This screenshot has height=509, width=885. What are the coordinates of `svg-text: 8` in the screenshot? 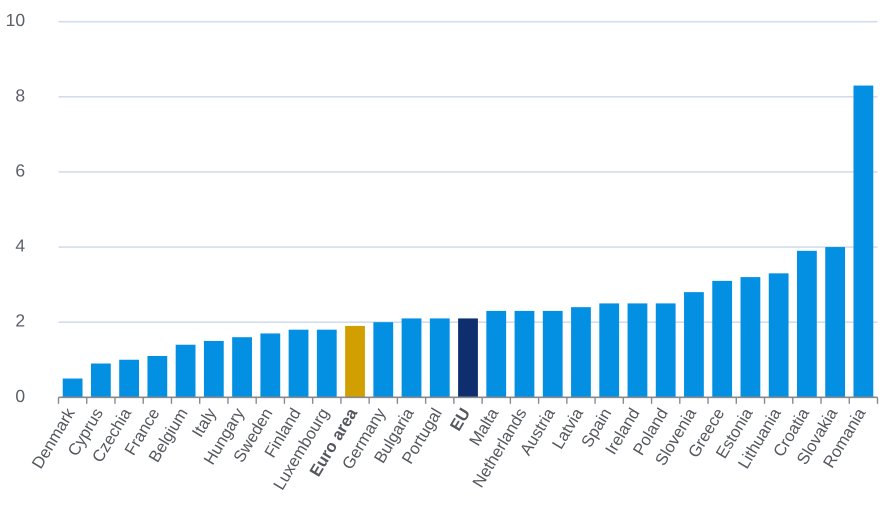 It's located at (20, 95).